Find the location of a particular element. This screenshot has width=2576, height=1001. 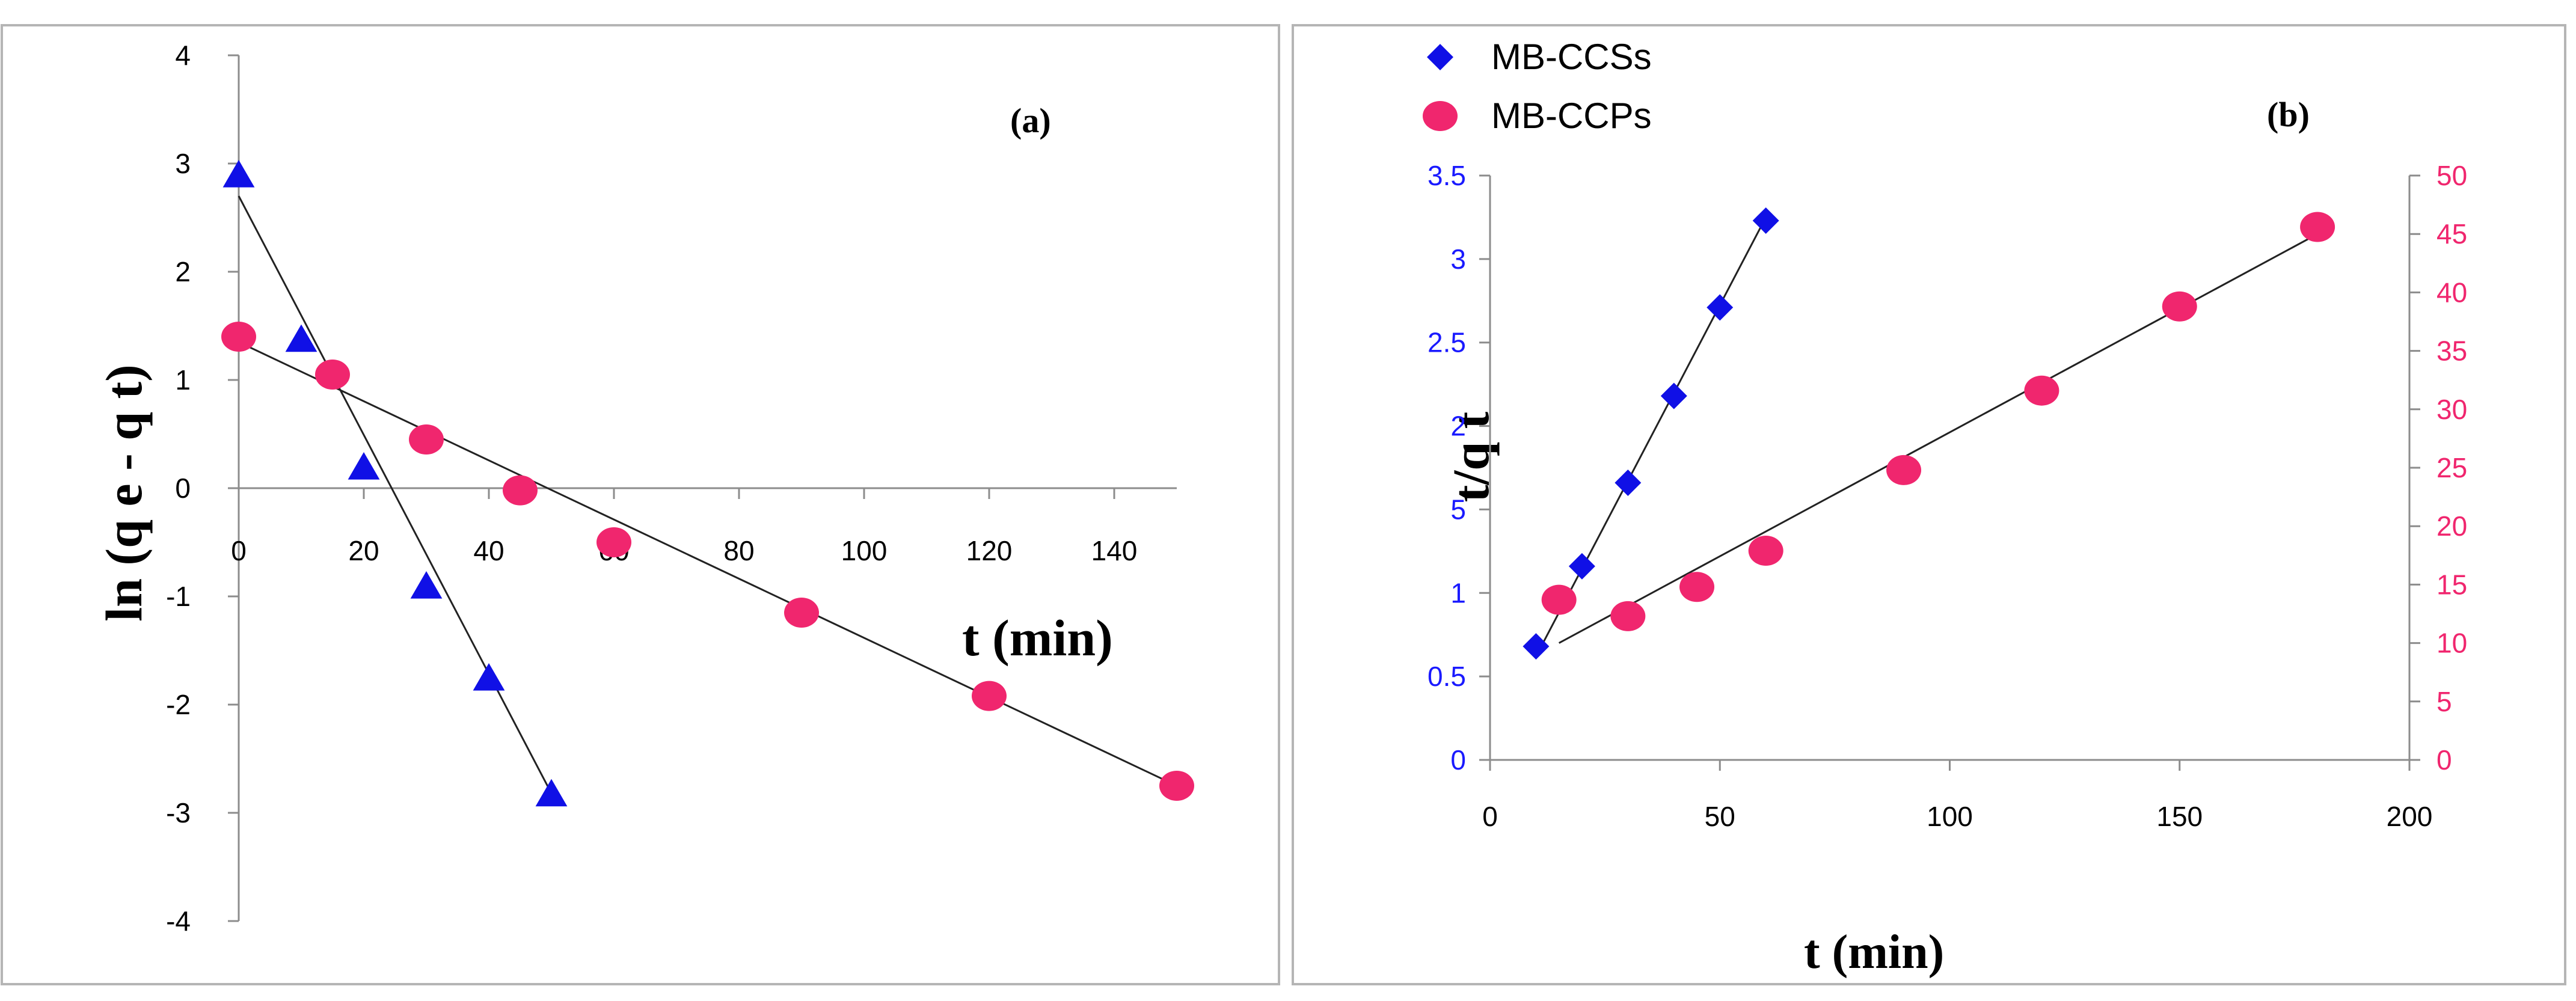

chart-b-y-right-tick-label: 25 is located at coordinates (2451, 467).